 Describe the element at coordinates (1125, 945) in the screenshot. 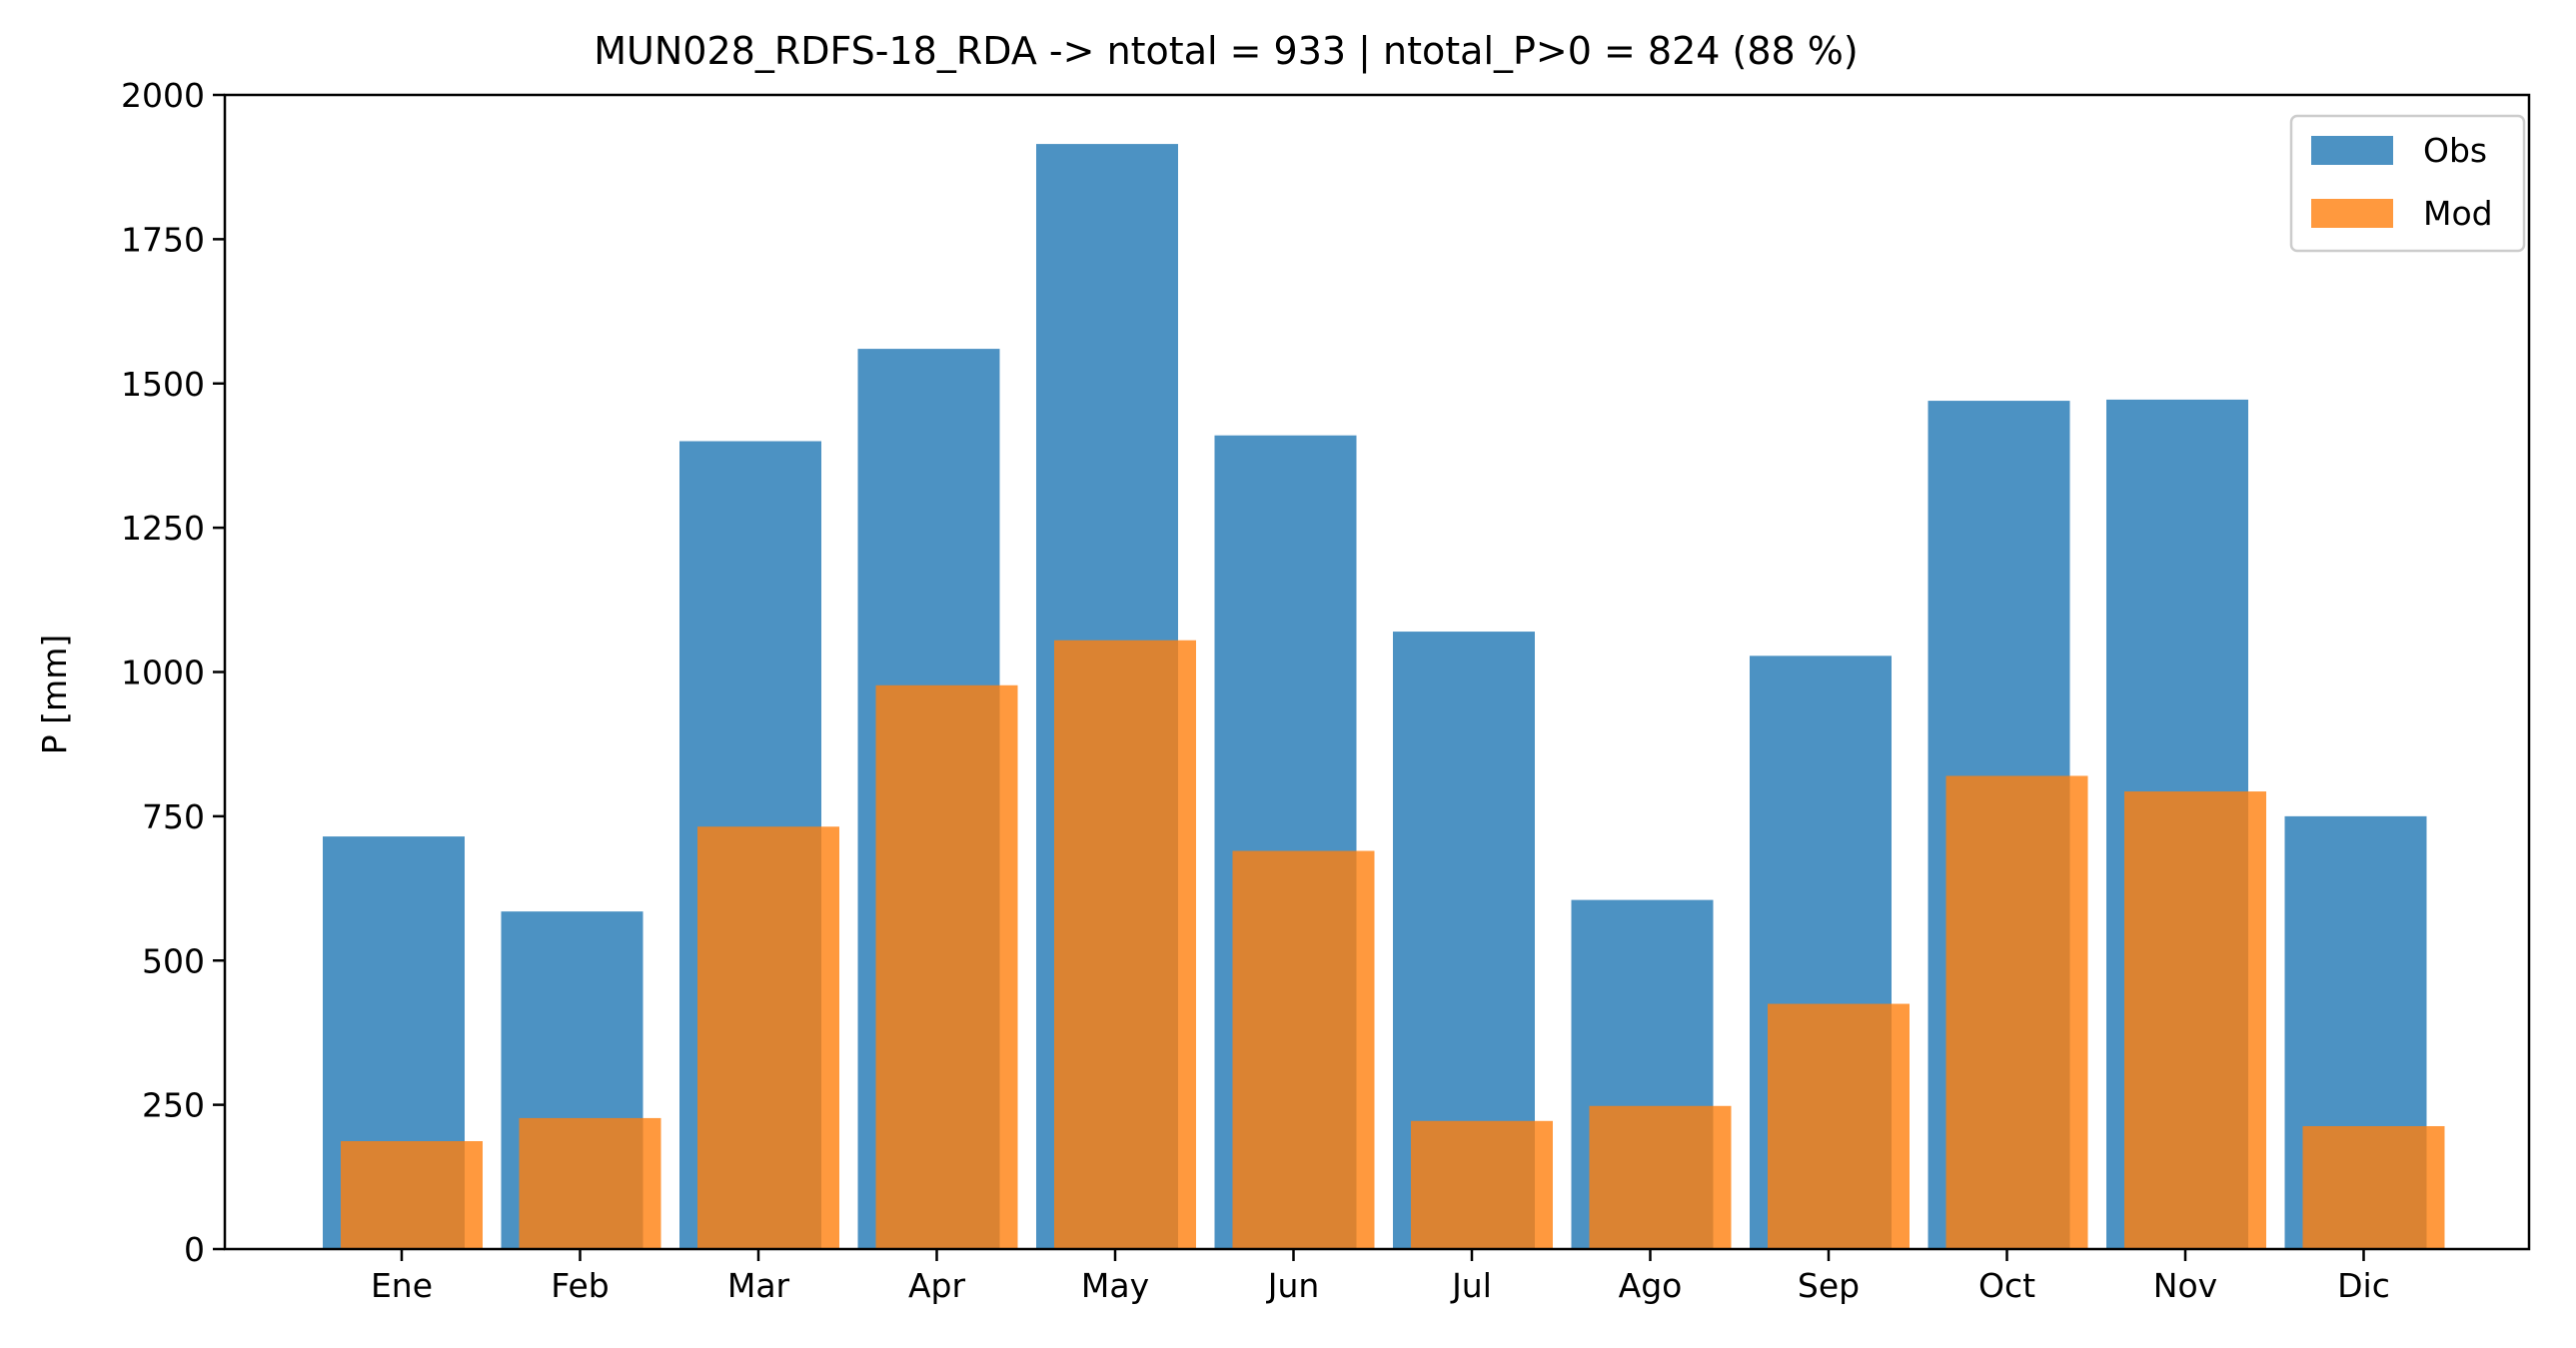

I see `bar-mod-may` at that location.